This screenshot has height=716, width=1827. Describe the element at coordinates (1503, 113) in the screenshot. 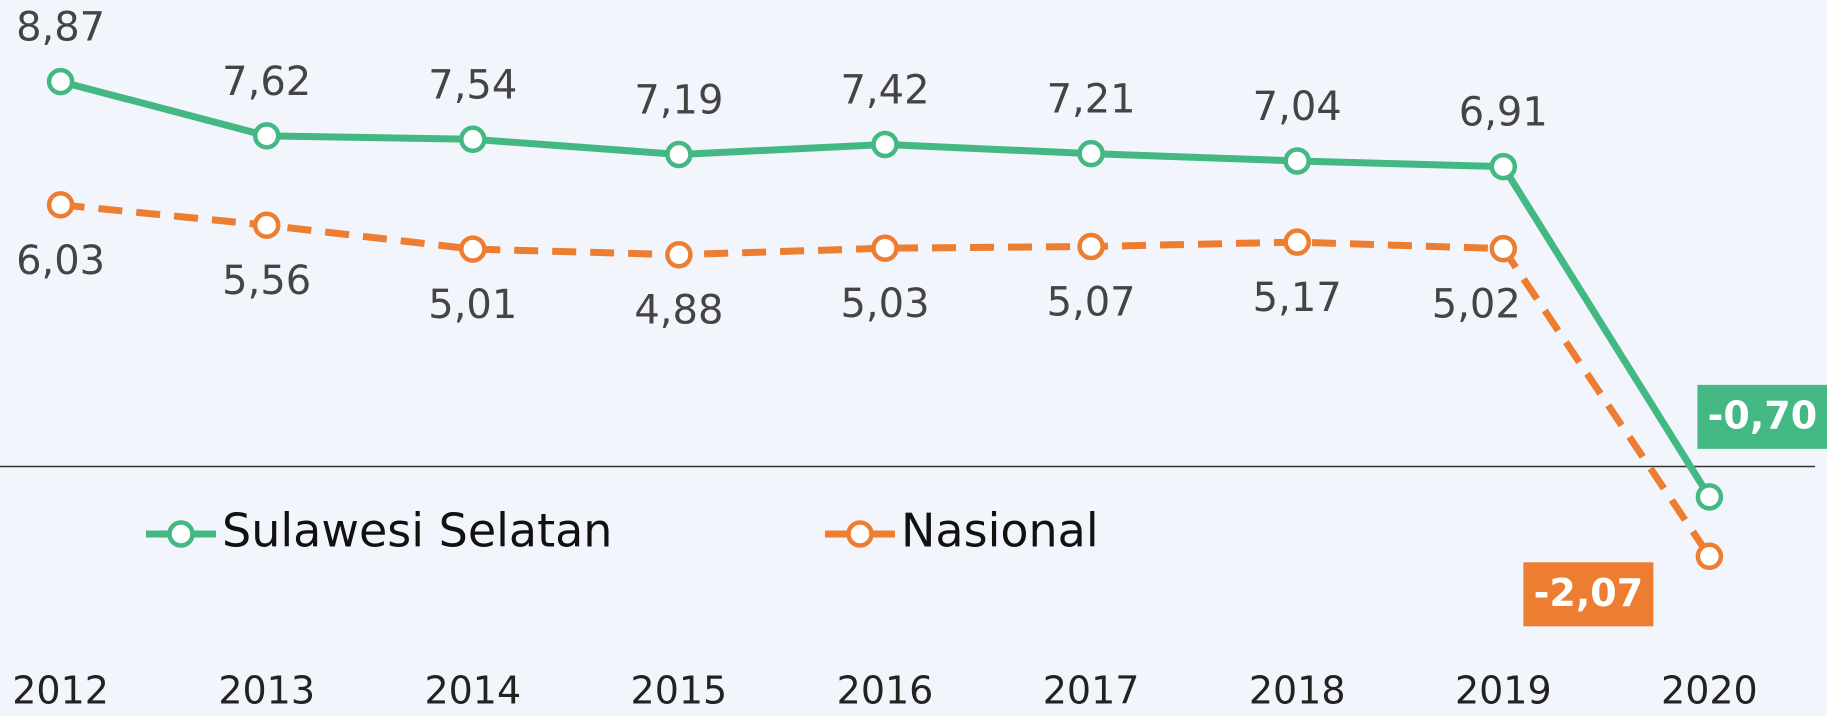

I see `value-label: 6,91` at that location.